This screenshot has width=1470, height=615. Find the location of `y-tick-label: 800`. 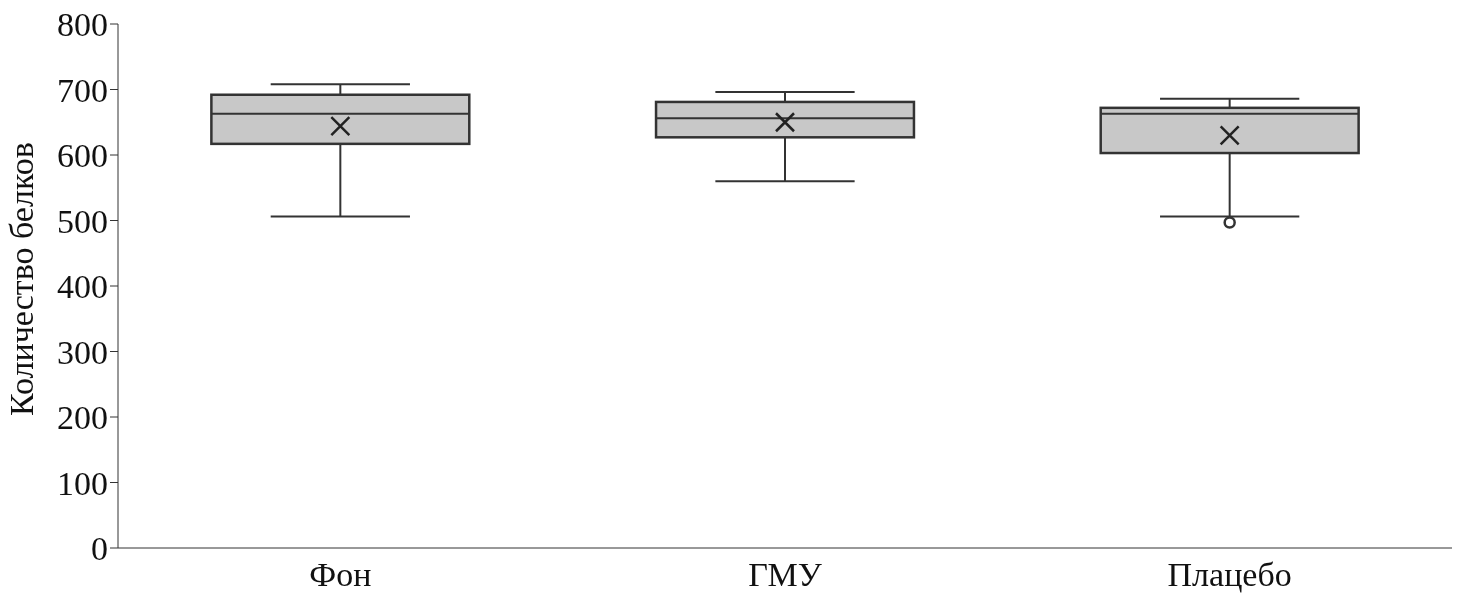

y-tick-label: 800 is located at coordinates (82, 25).